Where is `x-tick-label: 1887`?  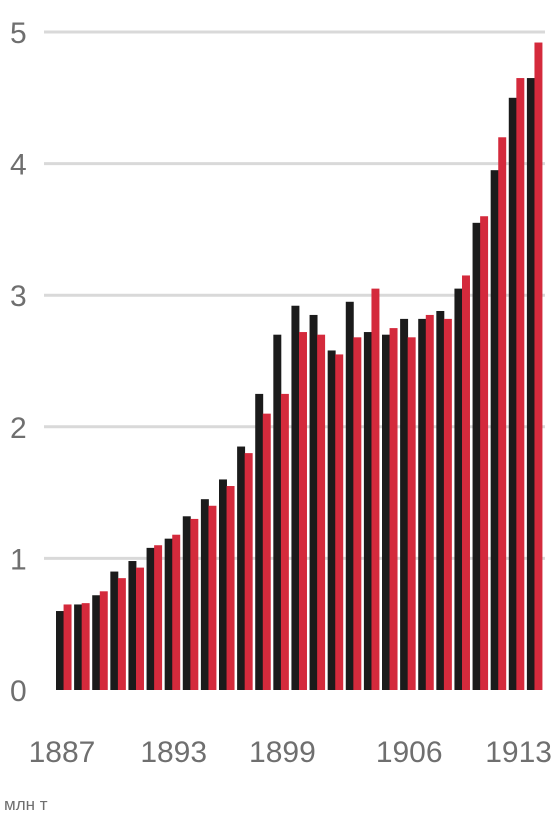 x-tick-label: 1887 is located at coordinates (62, 752).